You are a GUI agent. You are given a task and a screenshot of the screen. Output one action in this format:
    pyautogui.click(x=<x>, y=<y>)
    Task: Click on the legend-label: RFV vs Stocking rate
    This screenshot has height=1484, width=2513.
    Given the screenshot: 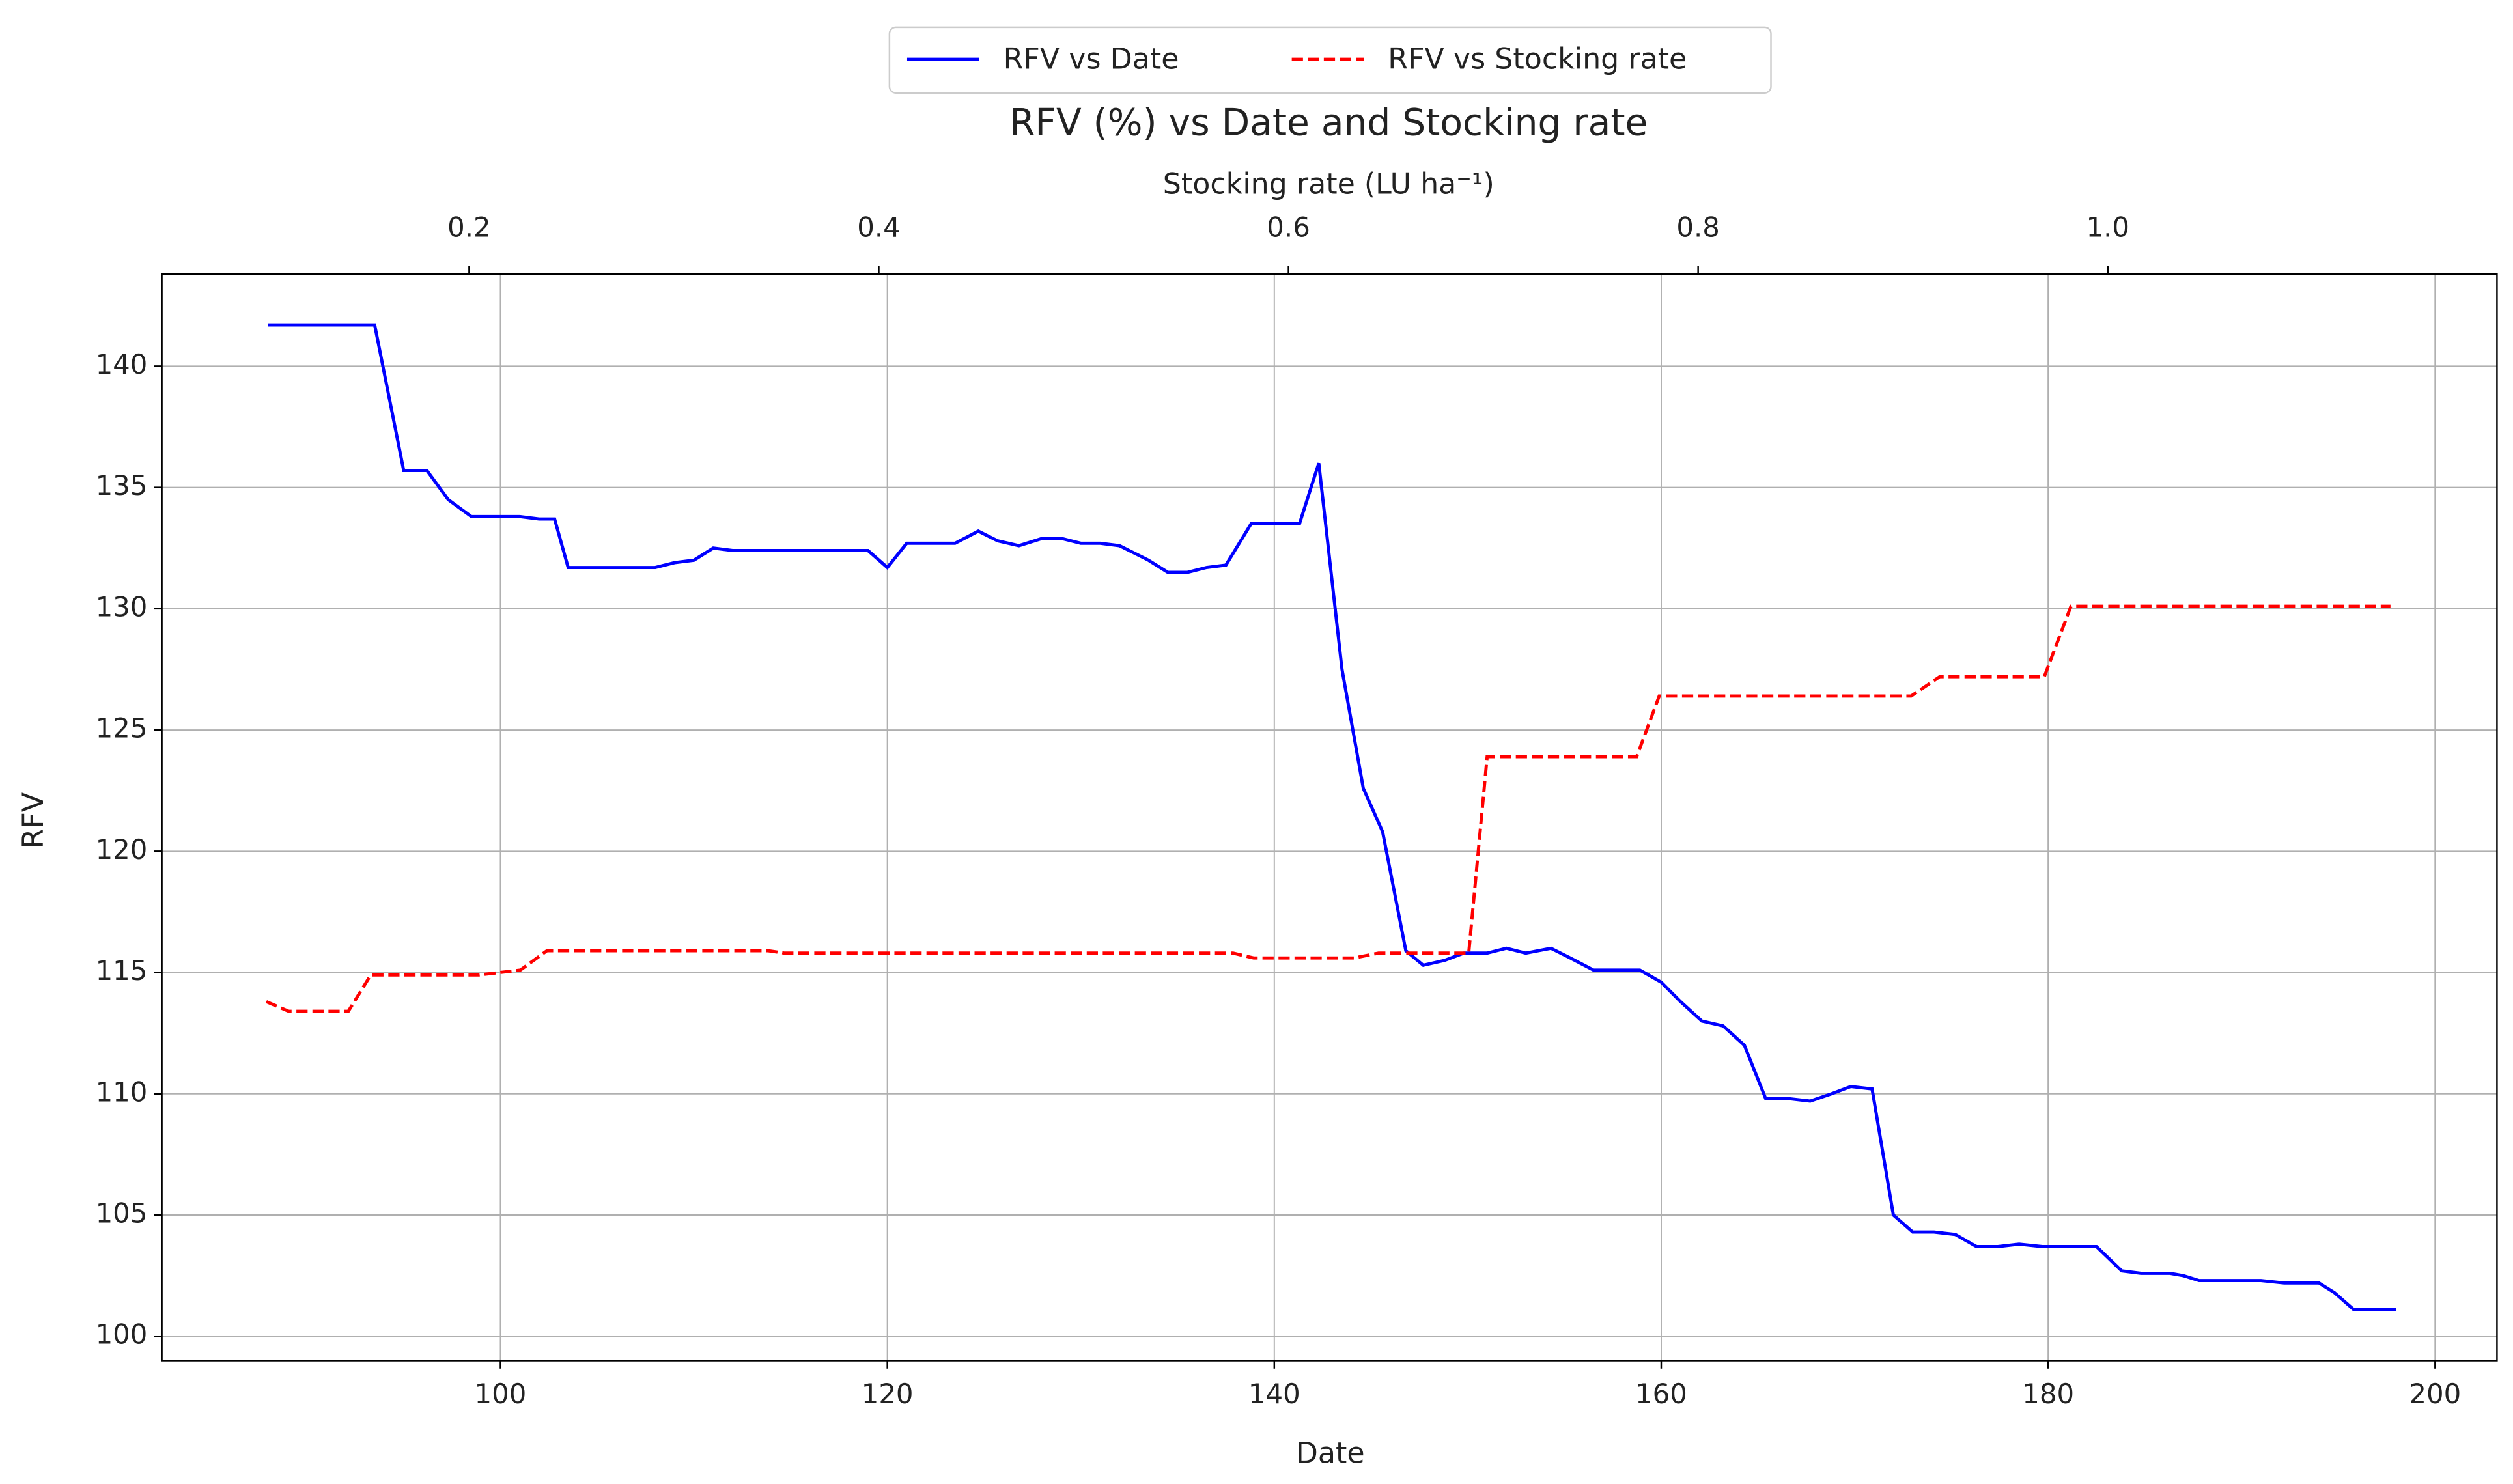 What is the action you would take?
    pyautogui.click(x=1537, y=60)
    